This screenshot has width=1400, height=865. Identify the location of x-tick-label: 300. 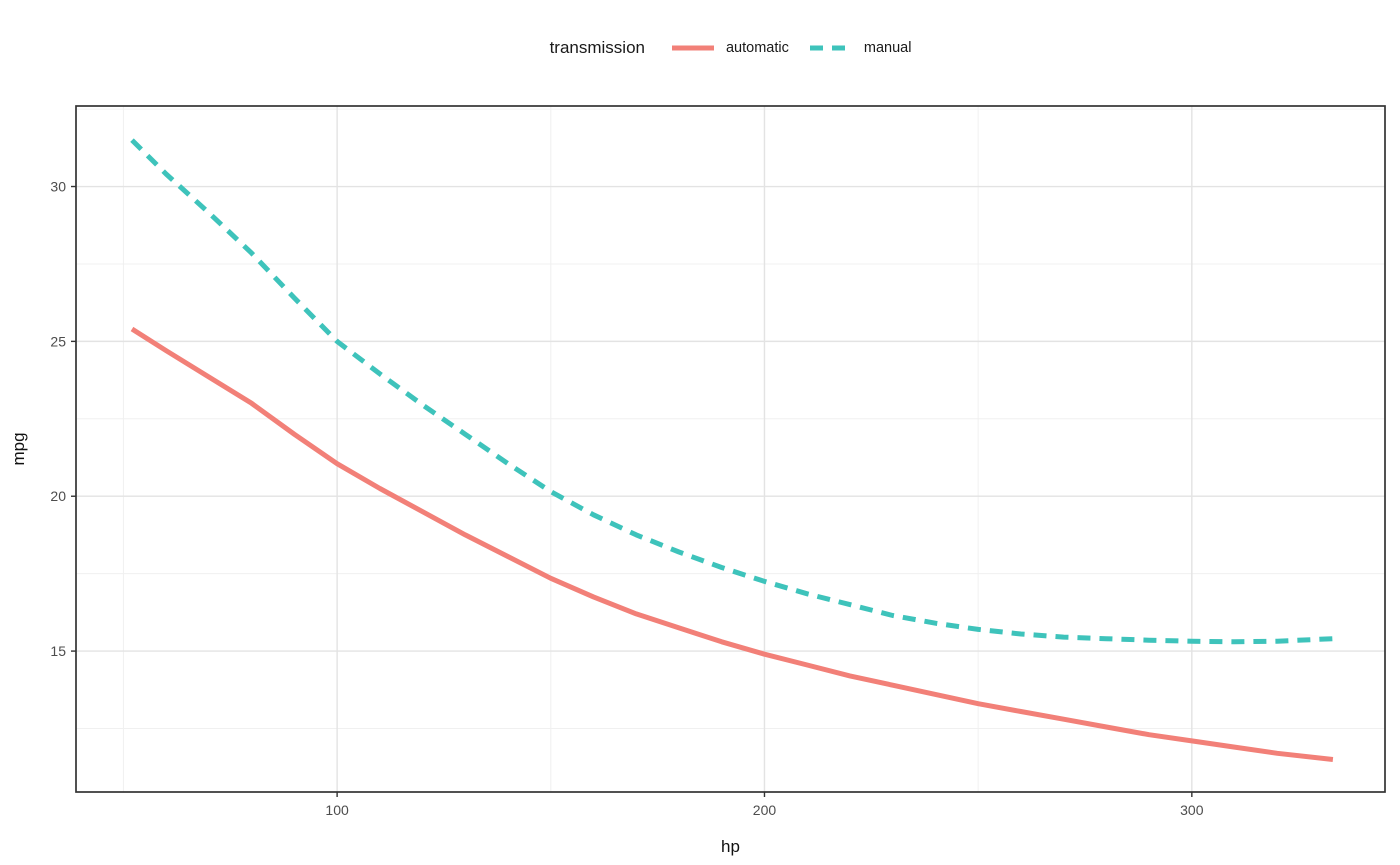
(1192, 810).